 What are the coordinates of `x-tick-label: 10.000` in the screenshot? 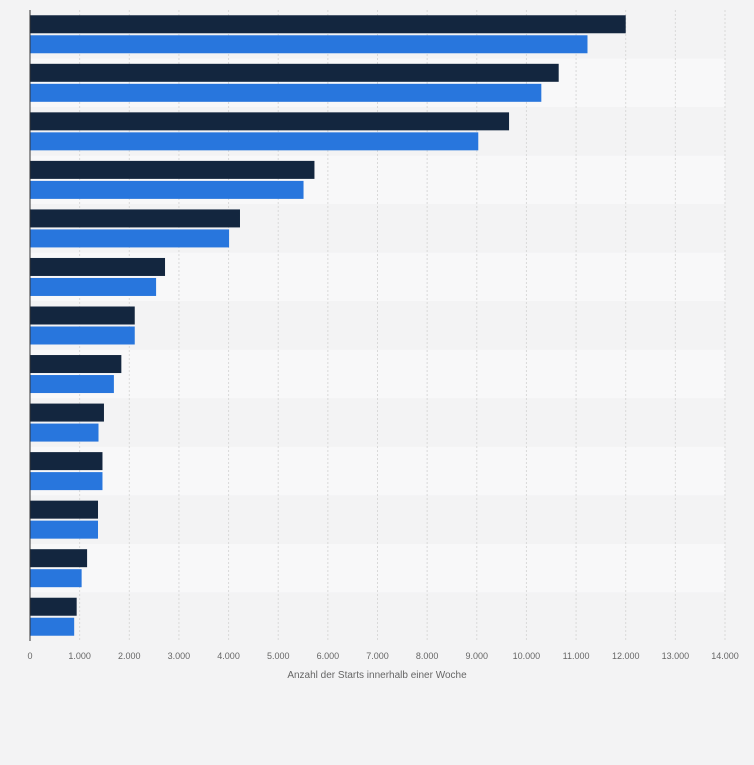 It's located at (527, 656).